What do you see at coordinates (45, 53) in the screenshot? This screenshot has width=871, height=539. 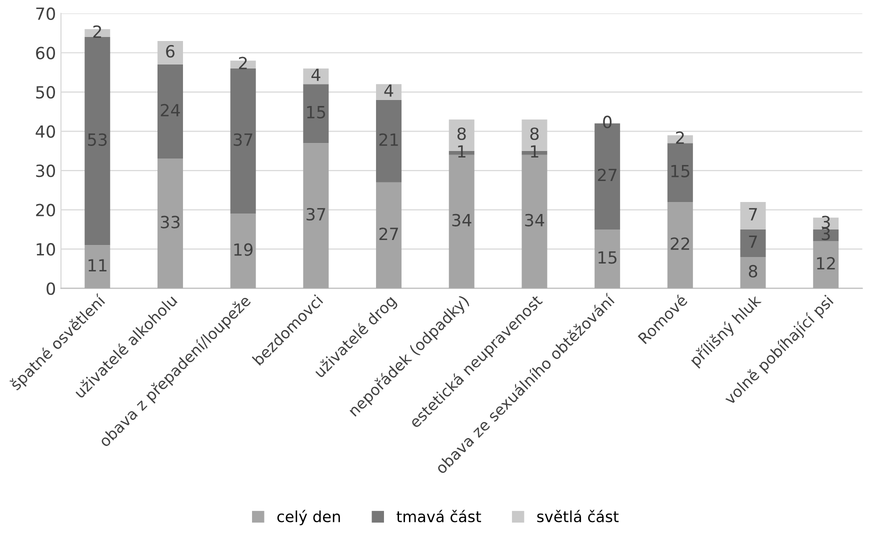 I see `y-tick-label: 60` at bounding box center [45, 53].